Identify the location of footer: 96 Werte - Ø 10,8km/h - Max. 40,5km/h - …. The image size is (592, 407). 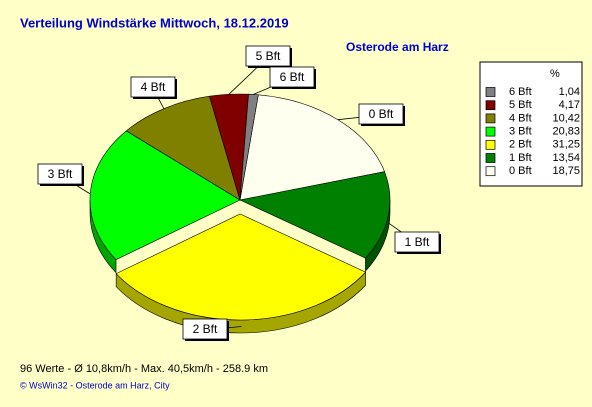
(144, 369).